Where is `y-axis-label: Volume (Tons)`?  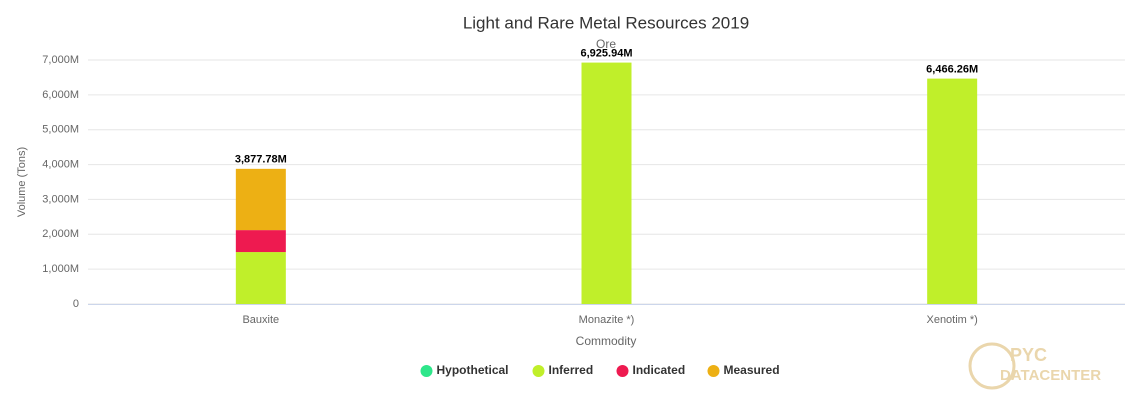 y-axis-label: Volume (Tons) is located at coordinates (22, 182).